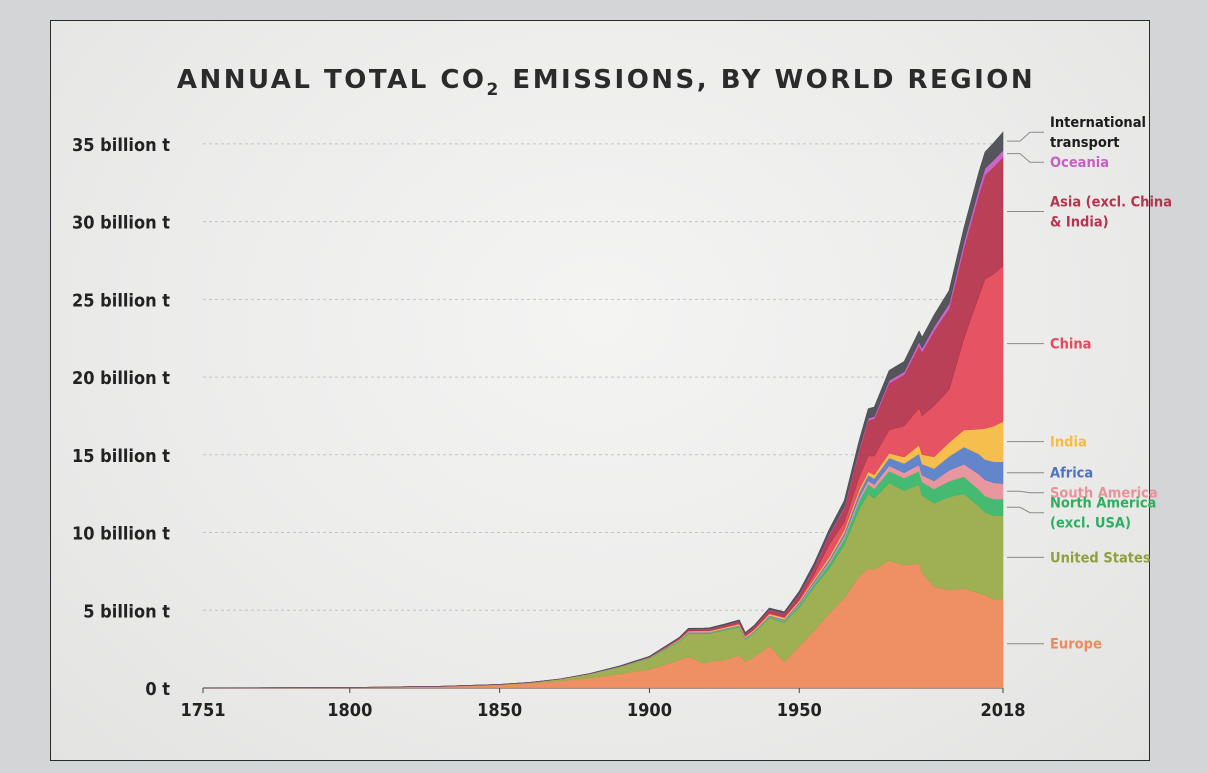  I want to click on y-tick-label: 25 billion t, so click(121, 300).